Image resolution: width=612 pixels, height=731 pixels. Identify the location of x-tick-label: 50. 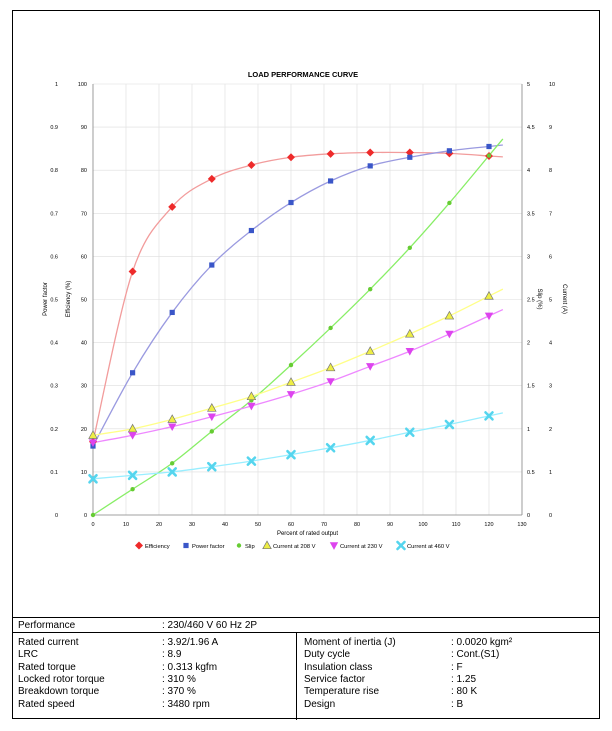
(258, 525).